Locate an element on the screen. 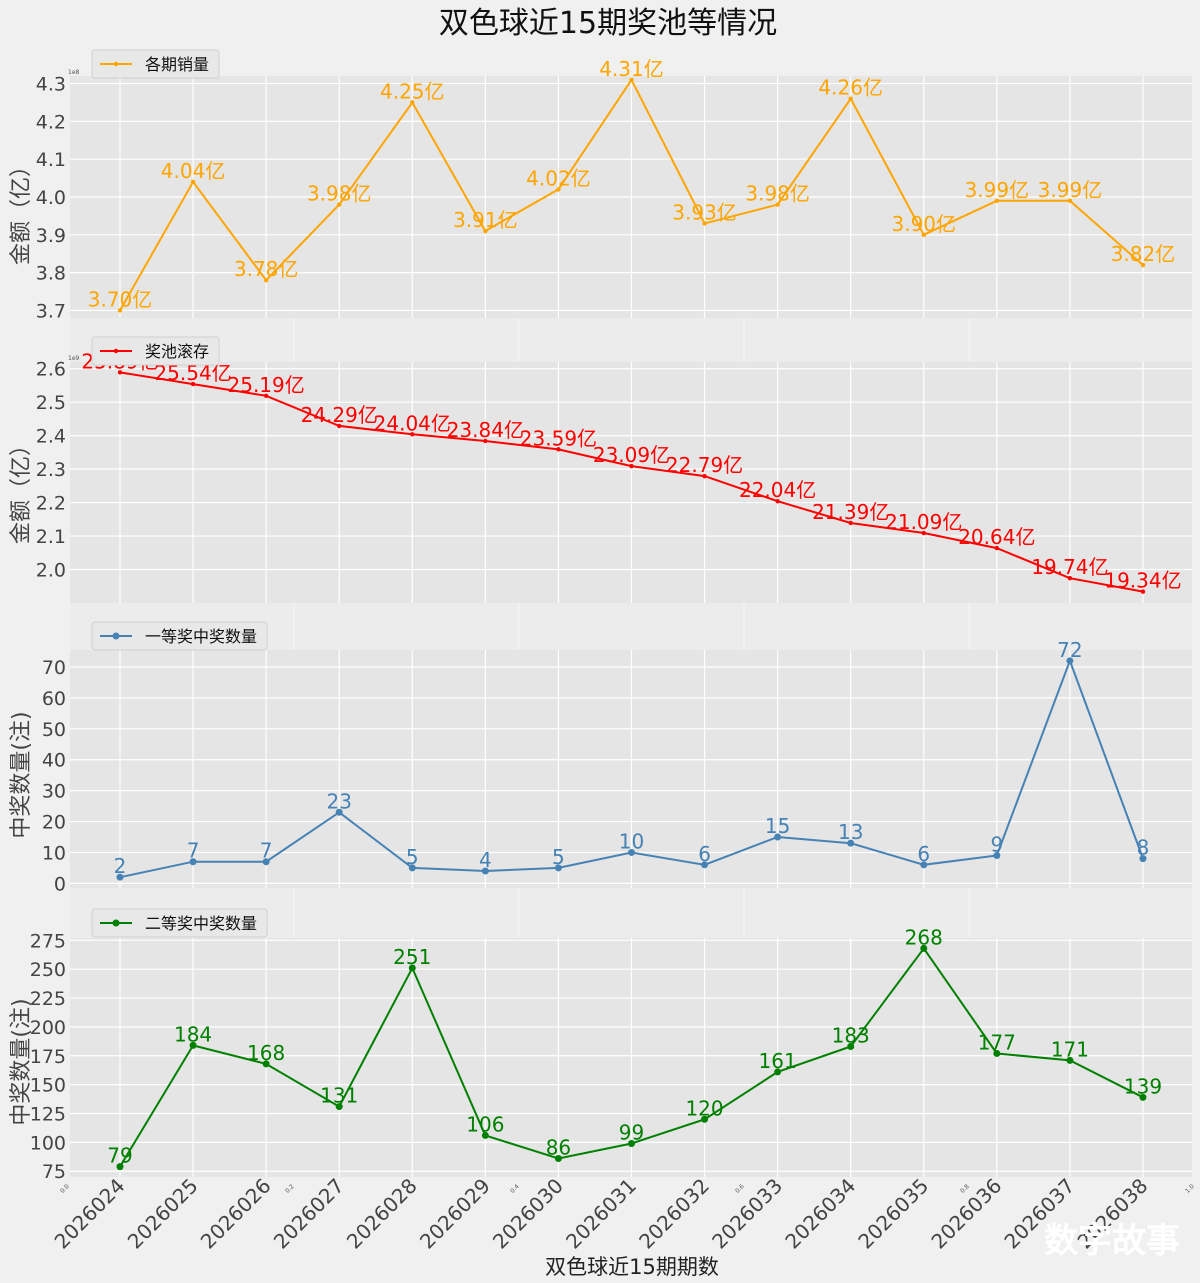 Image resolution: width=1200 pixels, height=1283 pixels. data-label: 168 is located at coordinates (266, 1053).